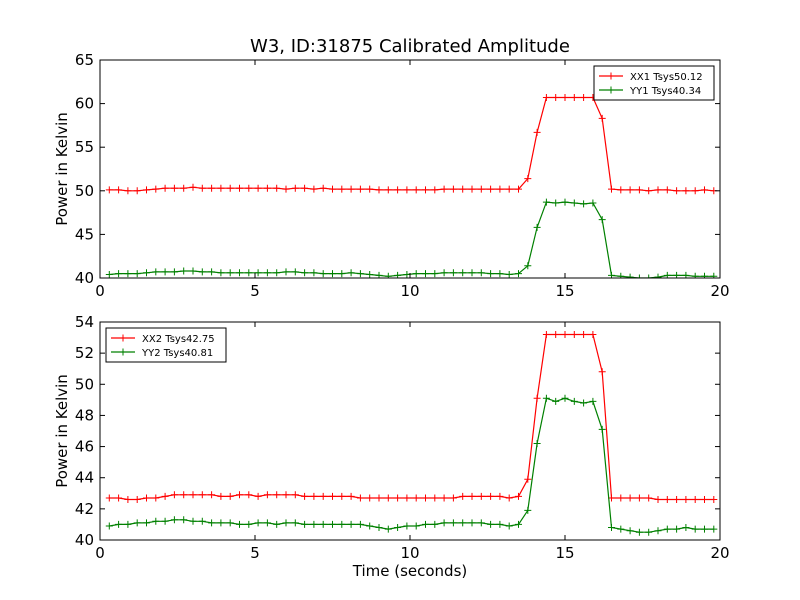 This screenshot has height=600, width=800. What do you see at coordinates (84, 415) in the screenshot?
I see `y-tick-label: 48` at bounding box center [84, 415].